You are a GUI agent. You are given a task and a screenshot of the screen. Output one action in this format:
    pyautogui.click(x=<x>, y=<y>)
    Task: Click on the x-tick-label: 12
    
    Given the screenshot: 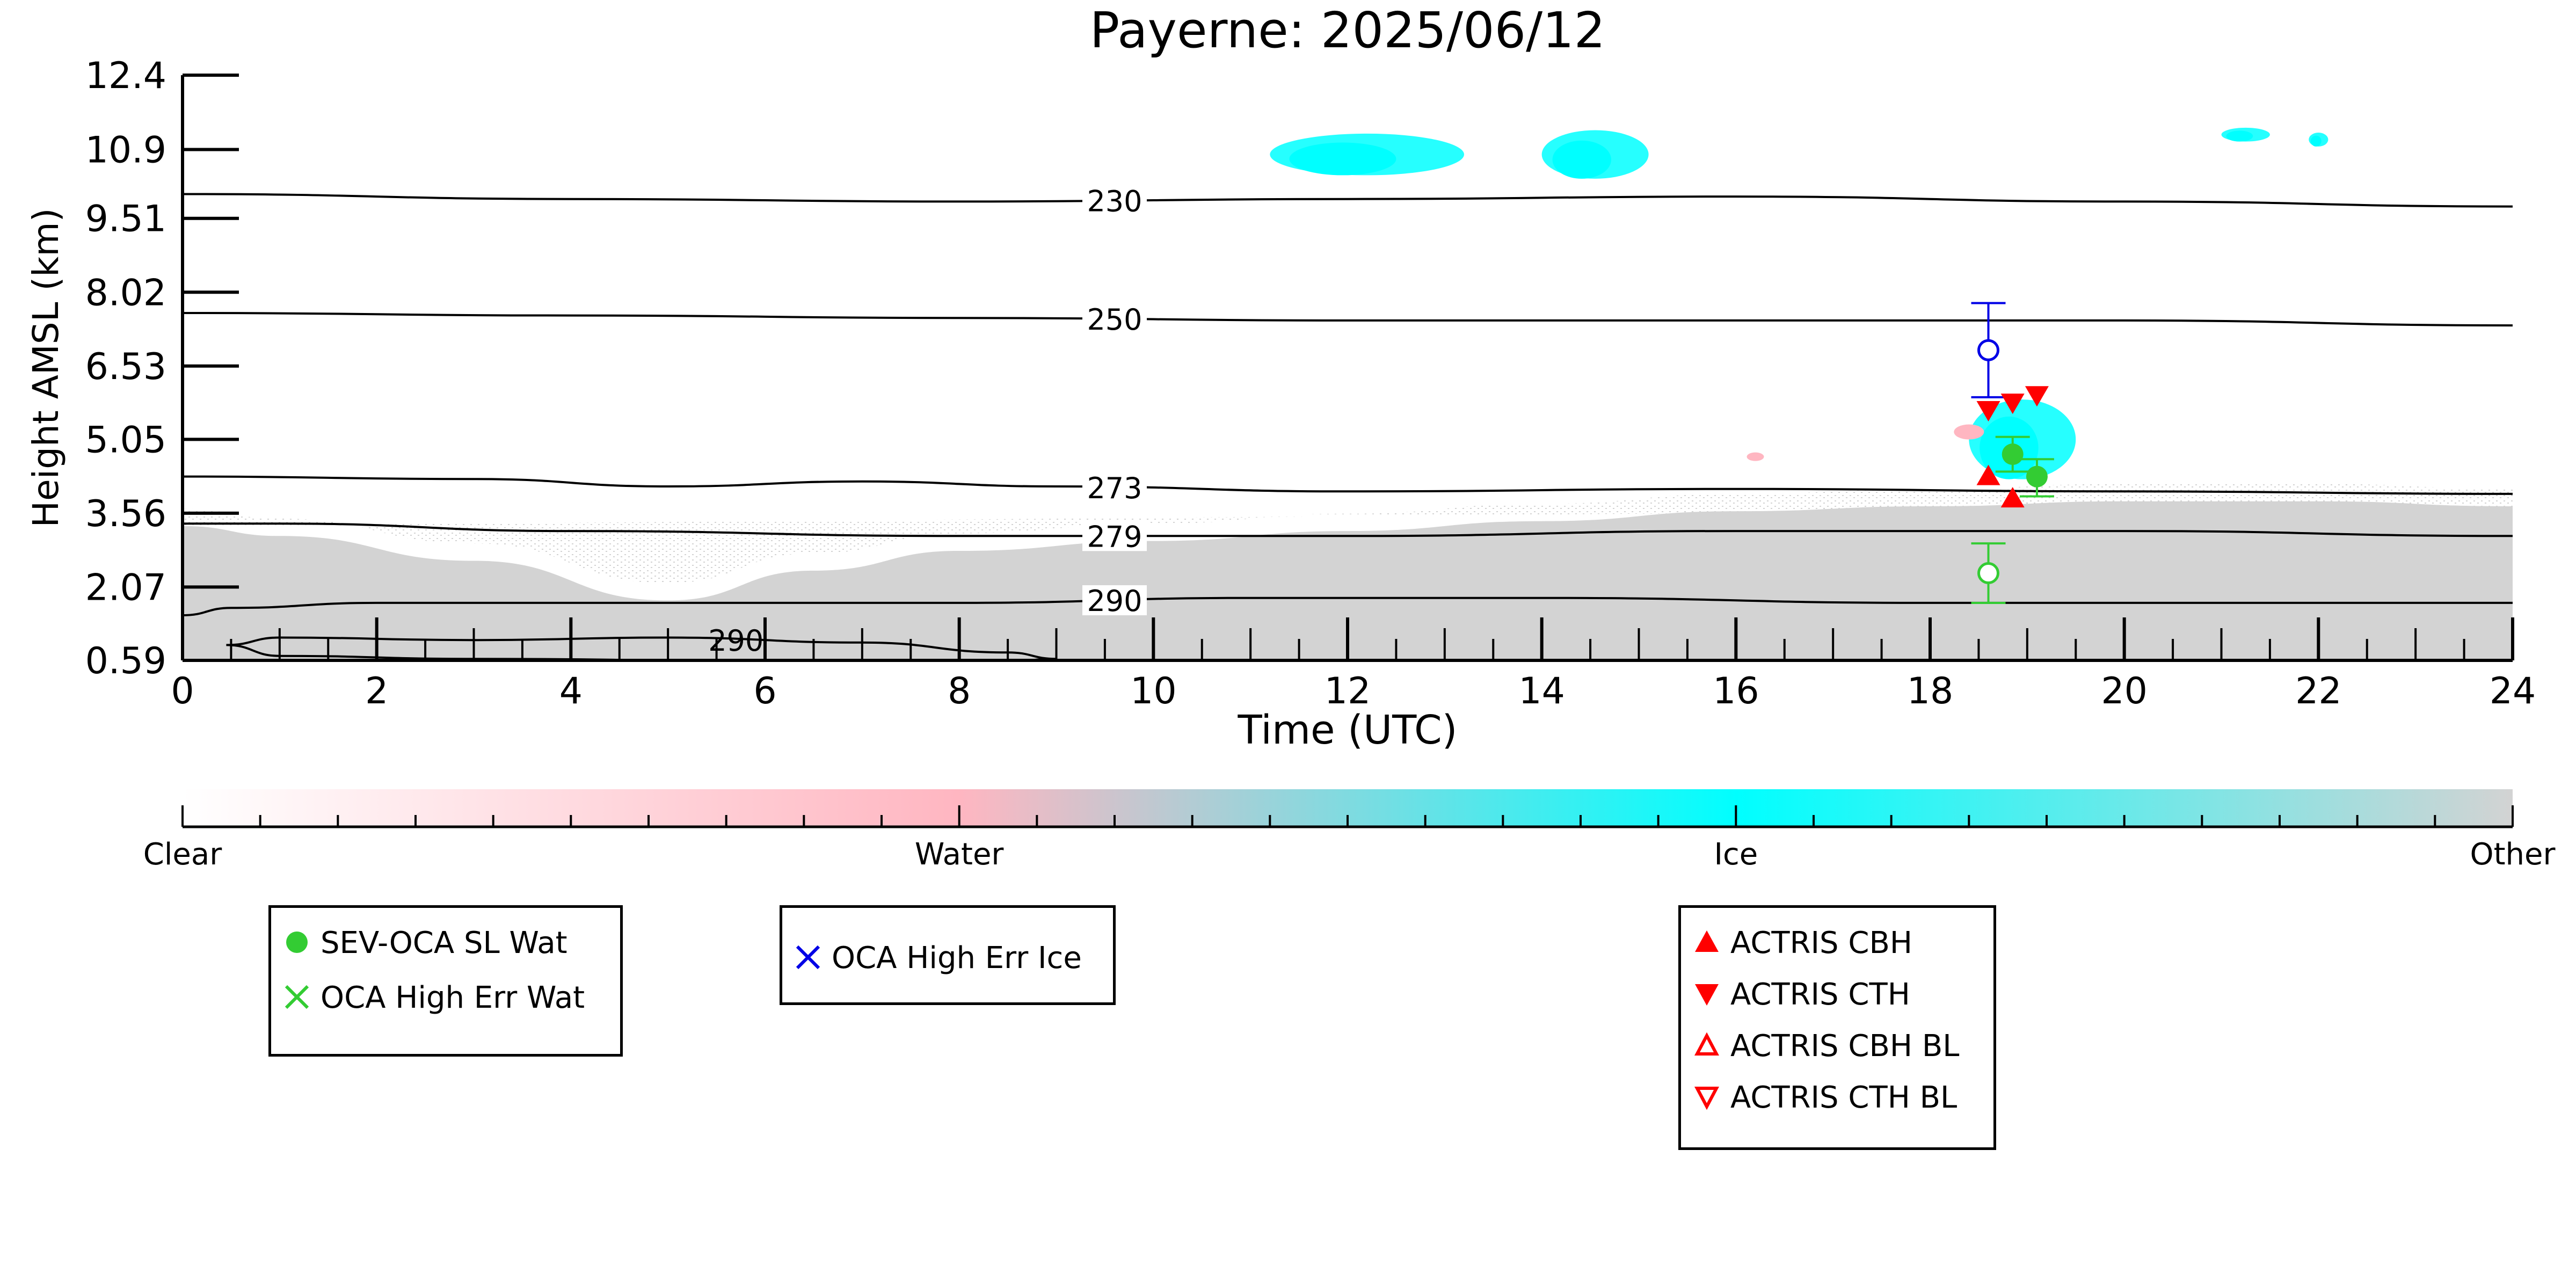 What is the action you would take?
    pyautogui.click(x=1348, y=691)
    